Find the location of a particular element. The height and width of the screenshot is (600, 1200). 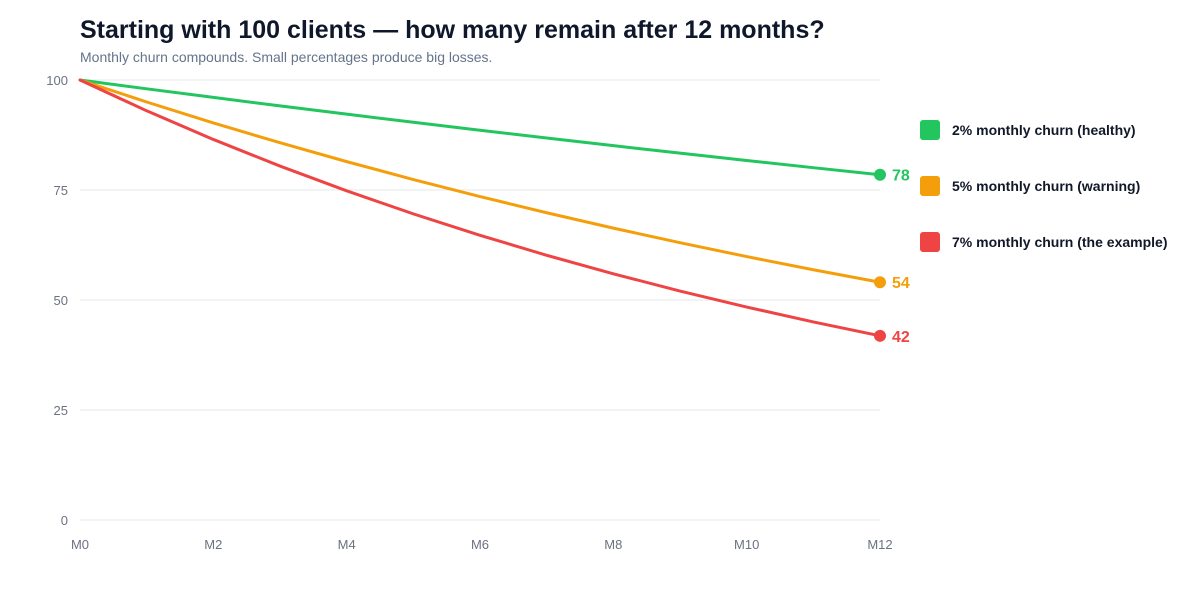

x-tick-label: M2 is located at coordinates (213, 544).